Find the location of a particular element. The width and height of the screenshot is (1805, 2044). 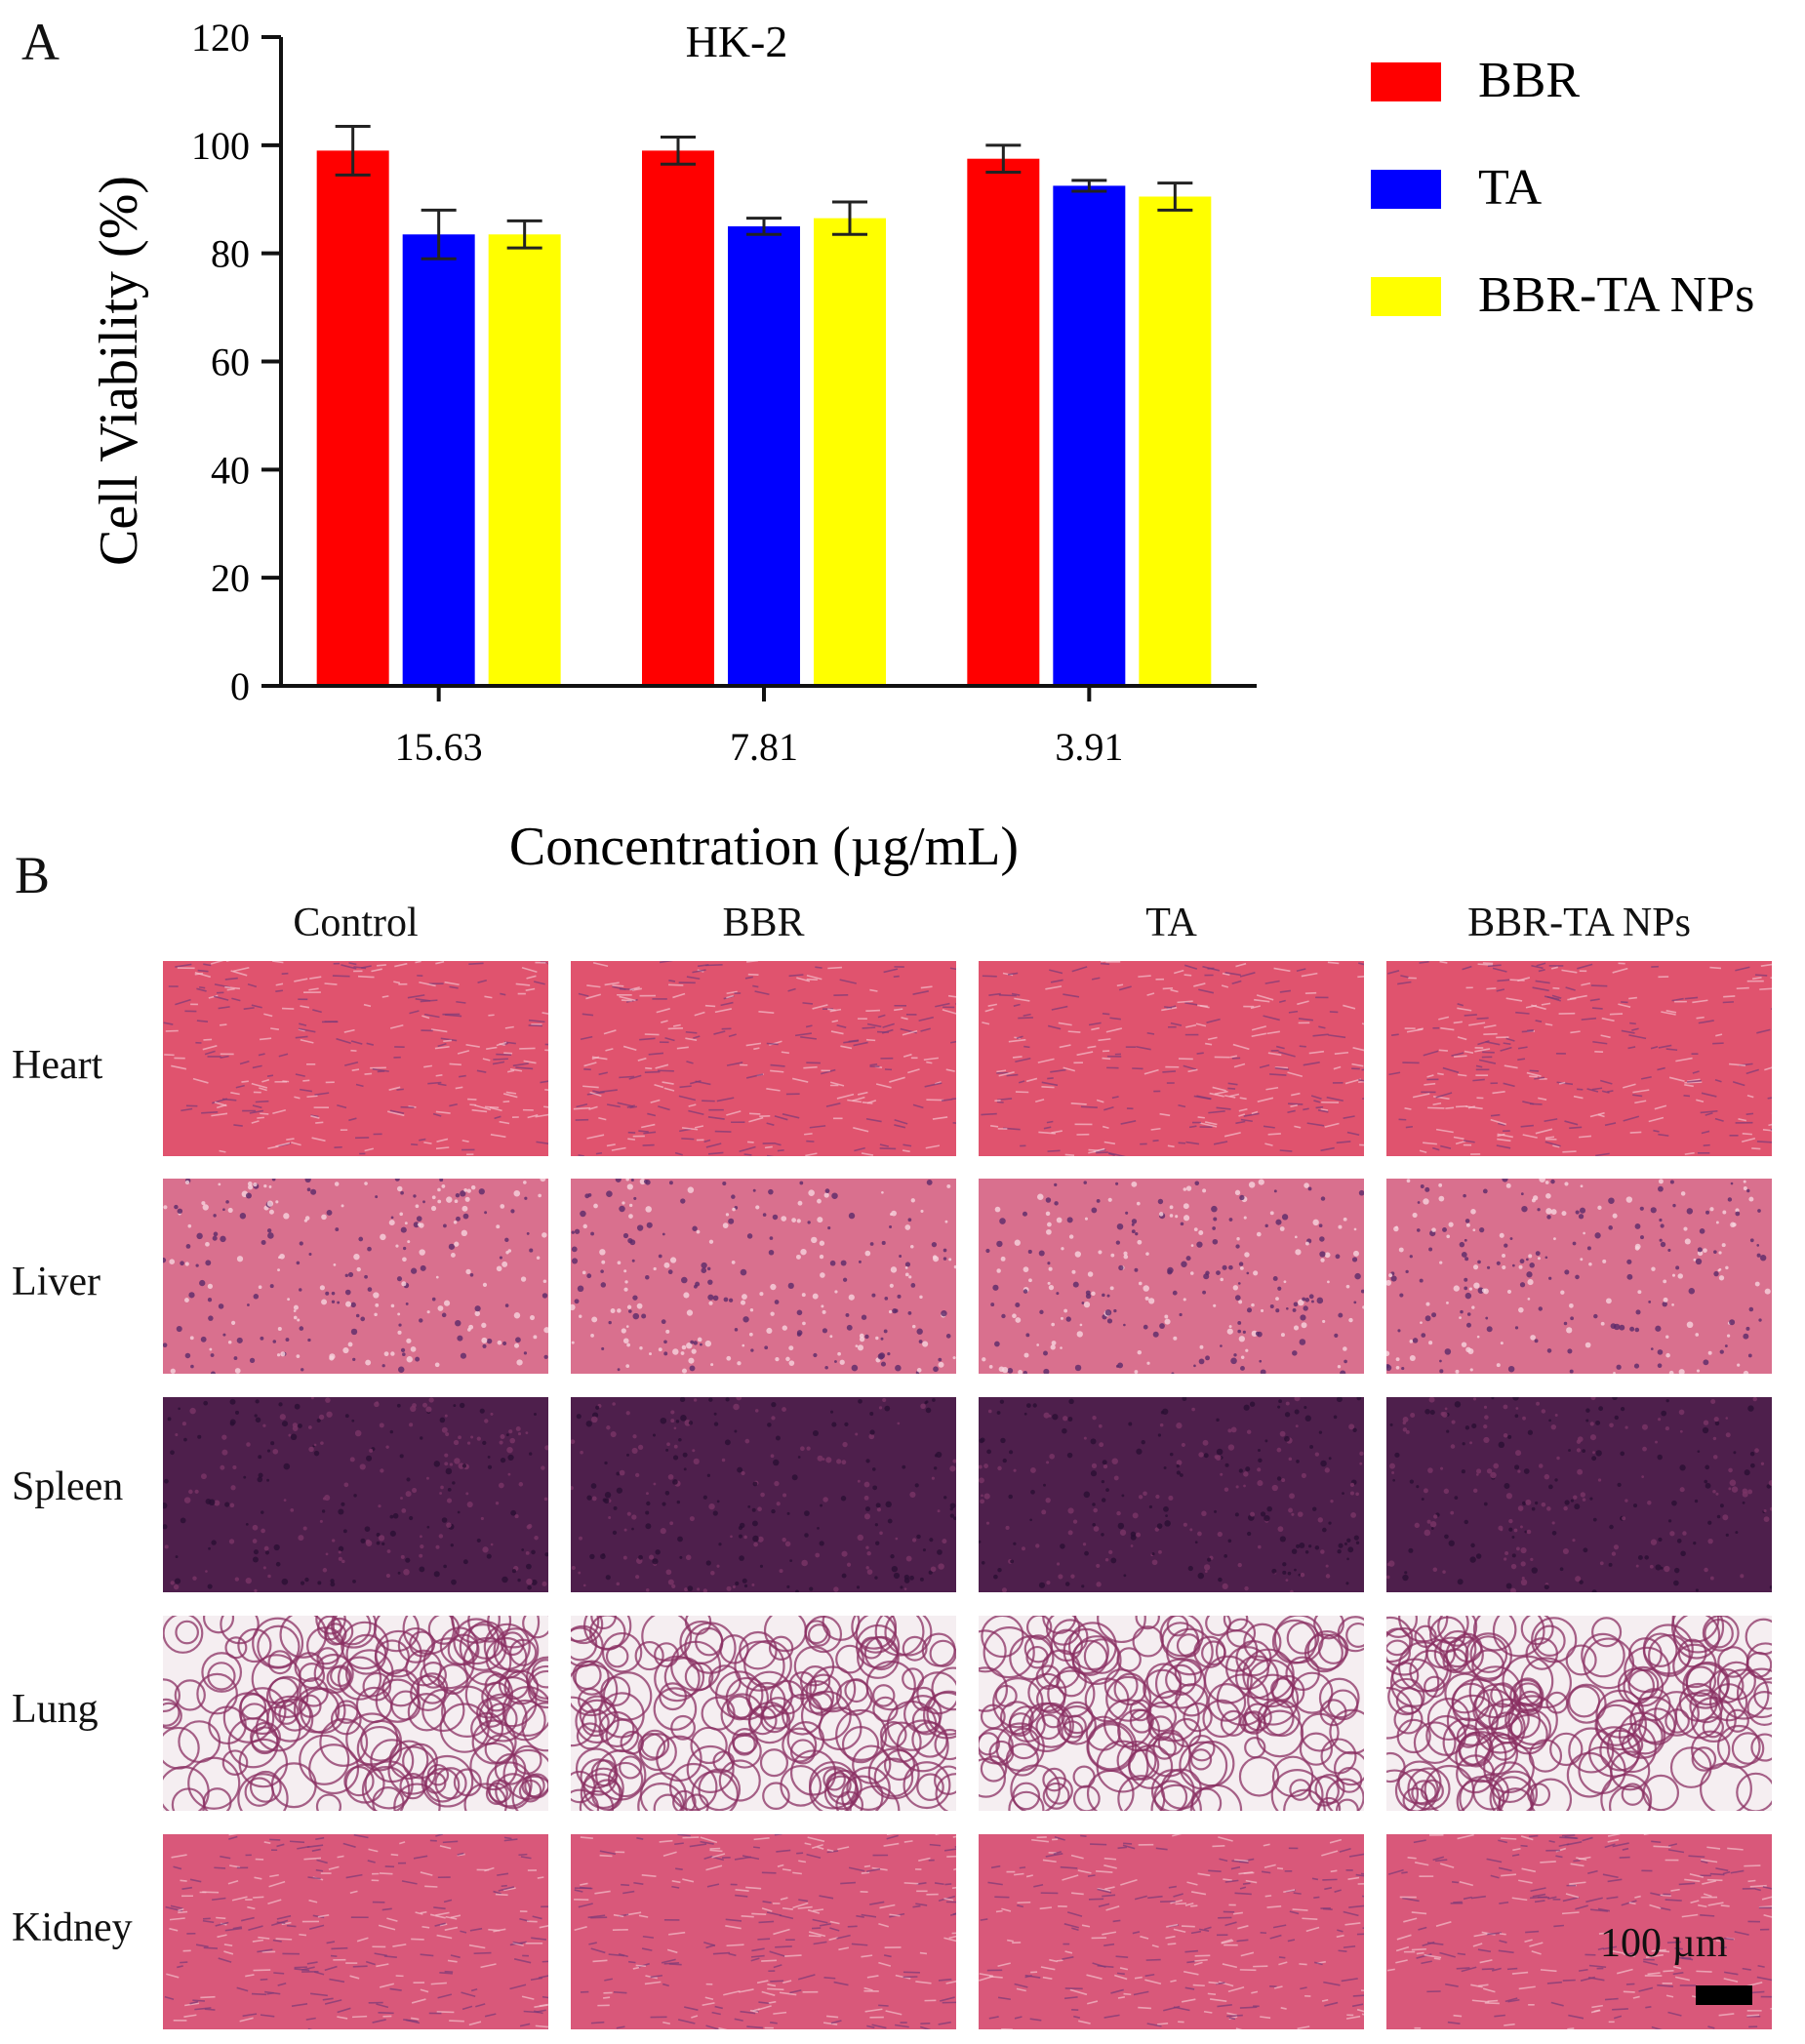

chart-title: HK-2 is located at coordinates (737, 41).